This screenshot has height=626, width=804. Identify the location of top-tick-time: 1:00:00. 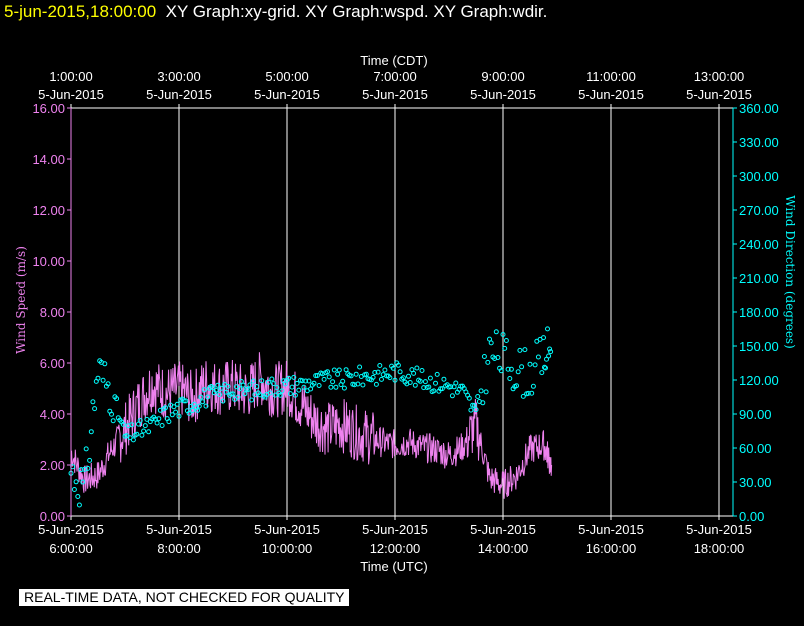
(70, 76).